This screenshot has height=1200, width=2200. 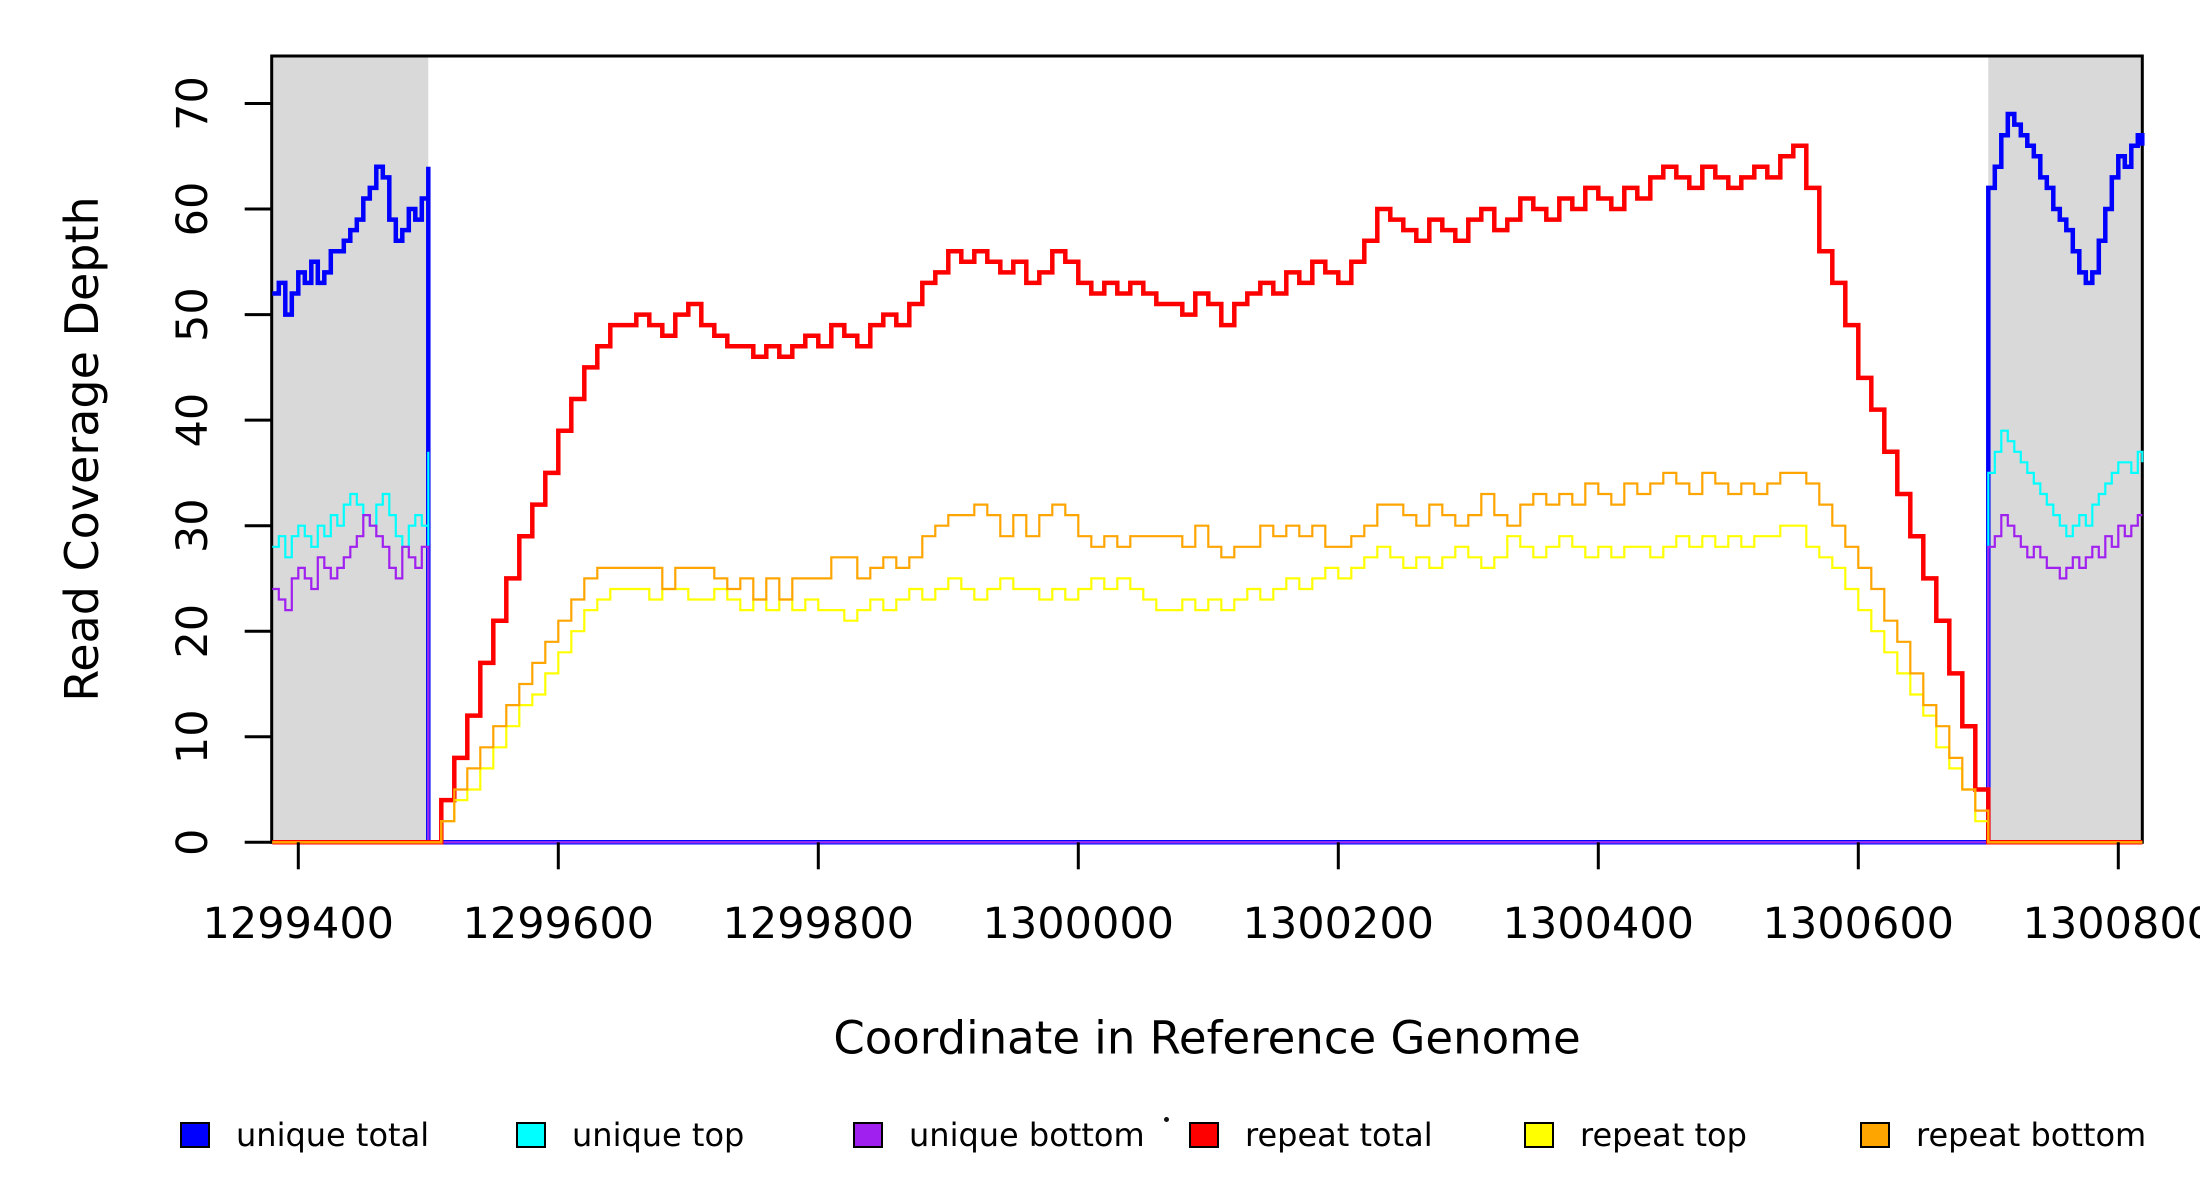 I want to click on x-tick-label: 1300200, so click(x=1339, y=924).